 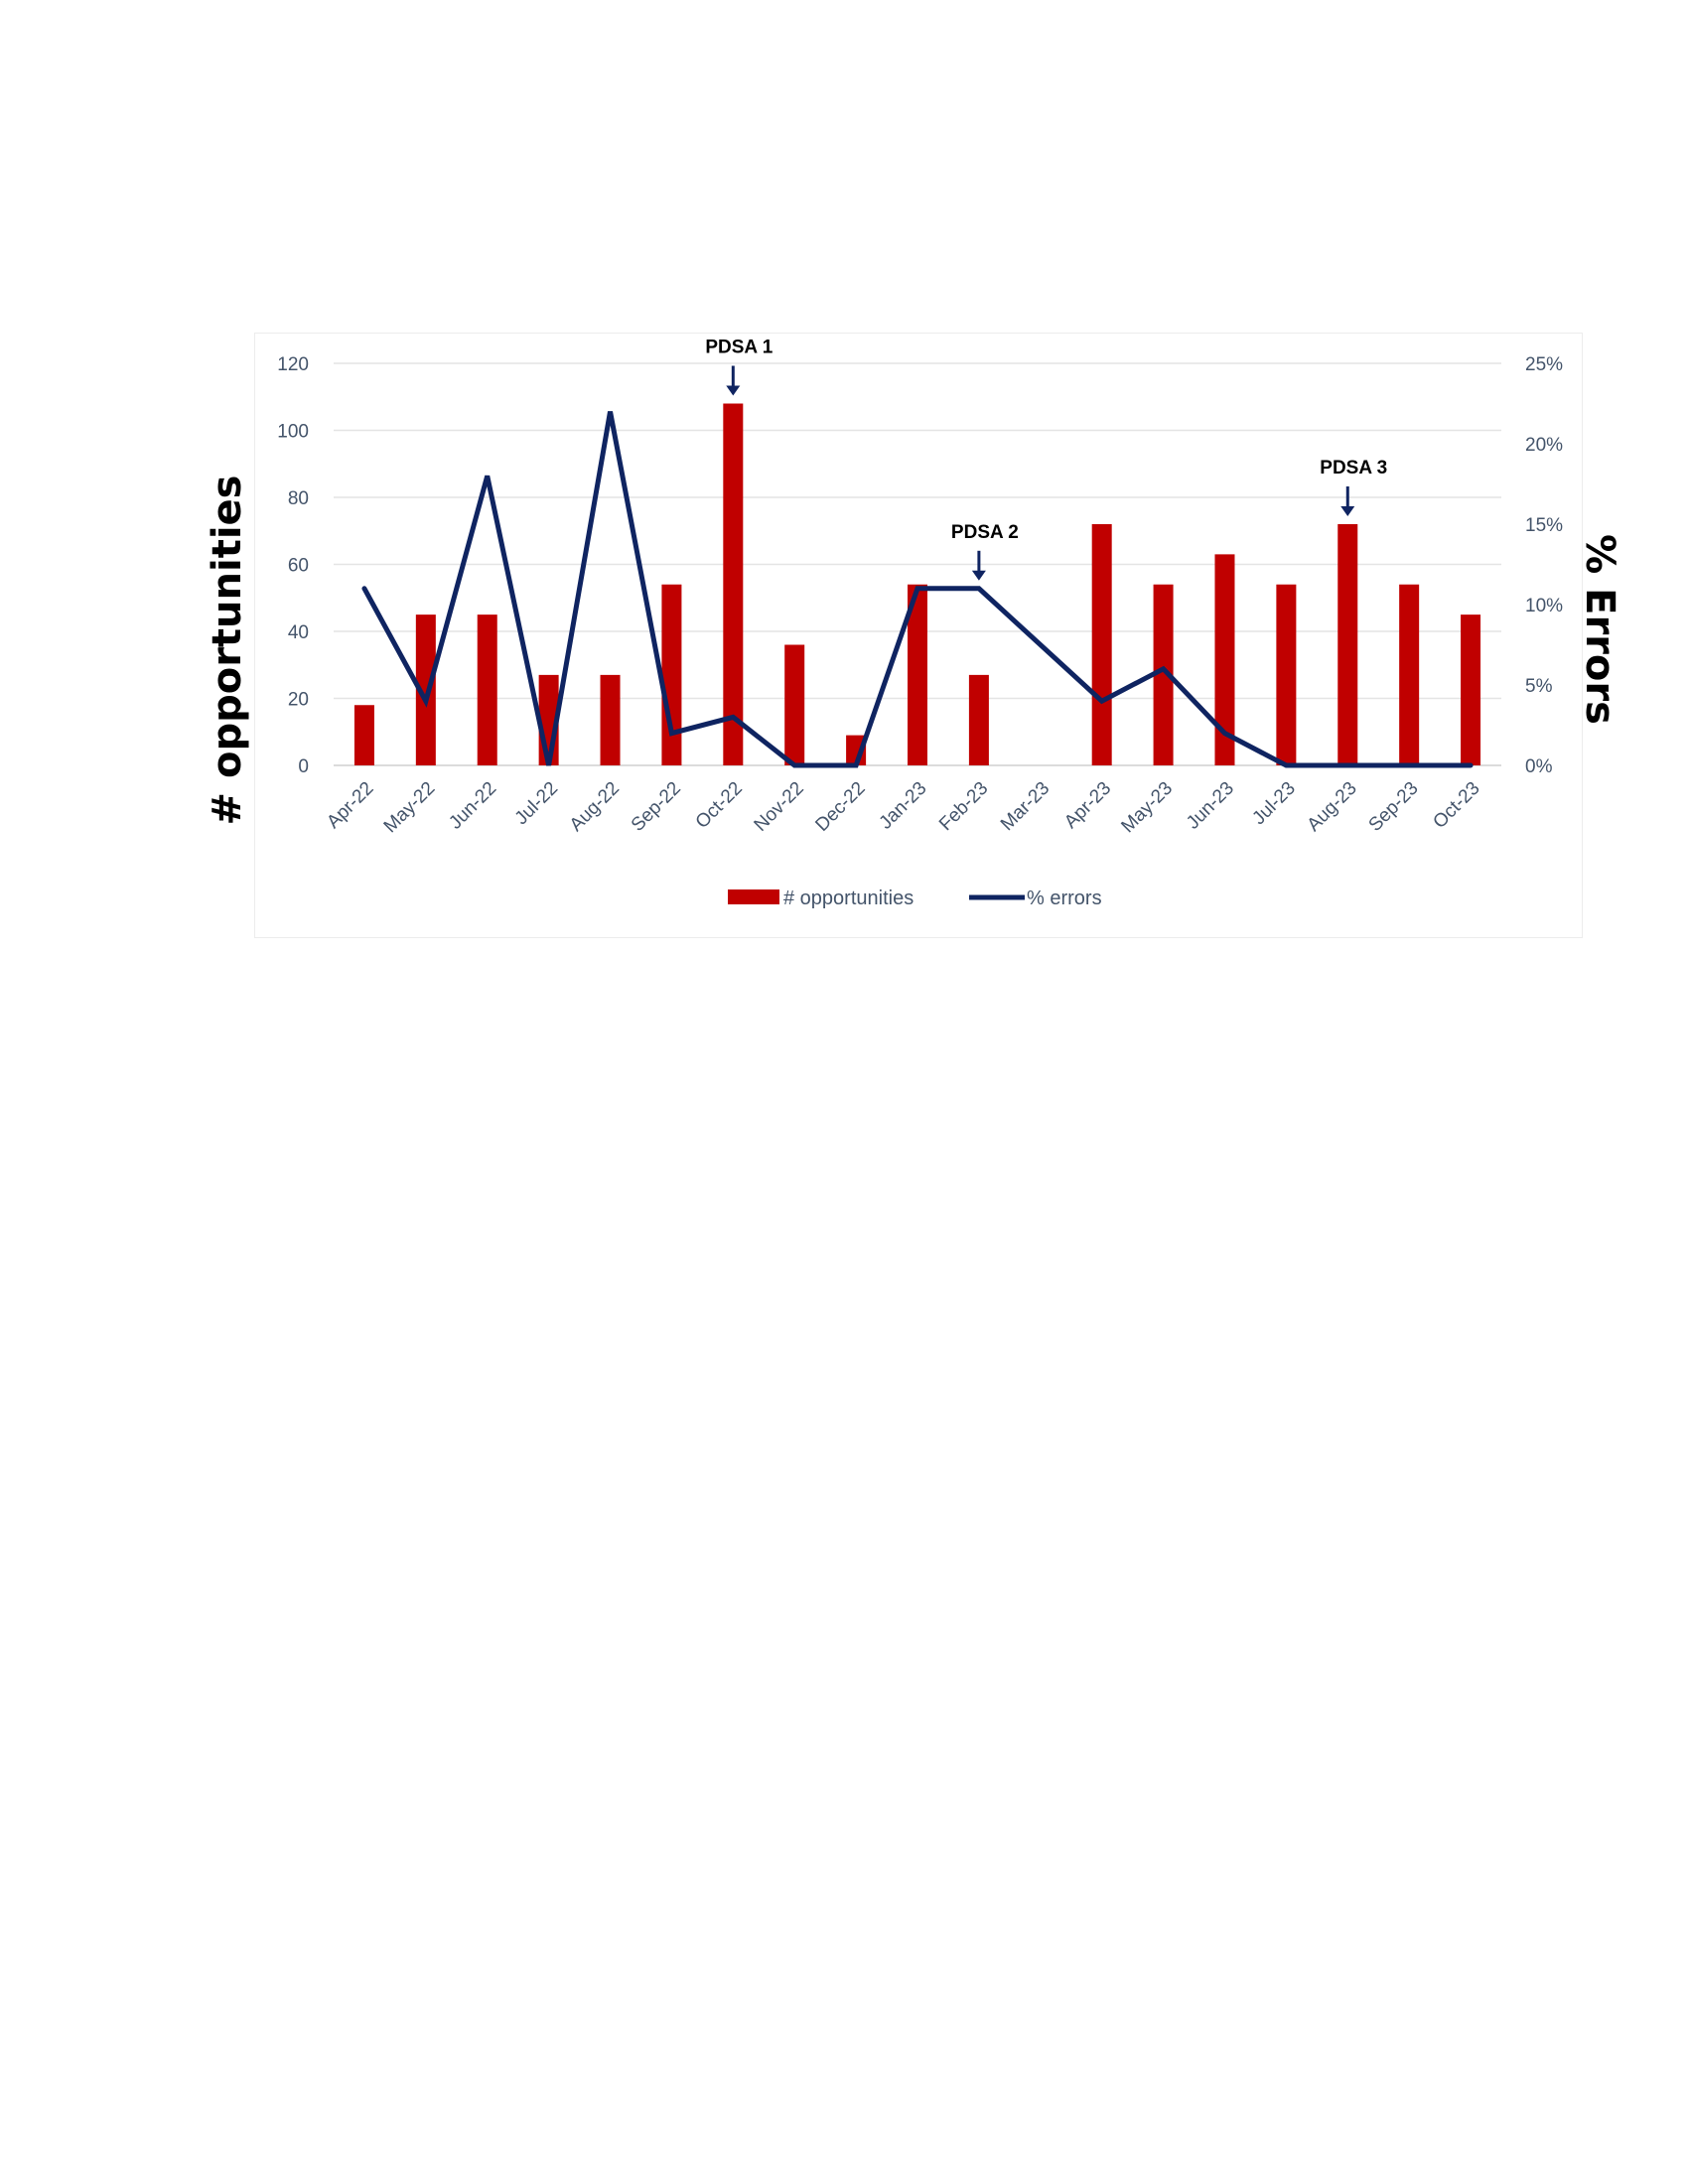 What do you see at coordinates (298, 700) in the screenshot?
I see `y-tick-left-label: 20` at bounding box center [298, 700].